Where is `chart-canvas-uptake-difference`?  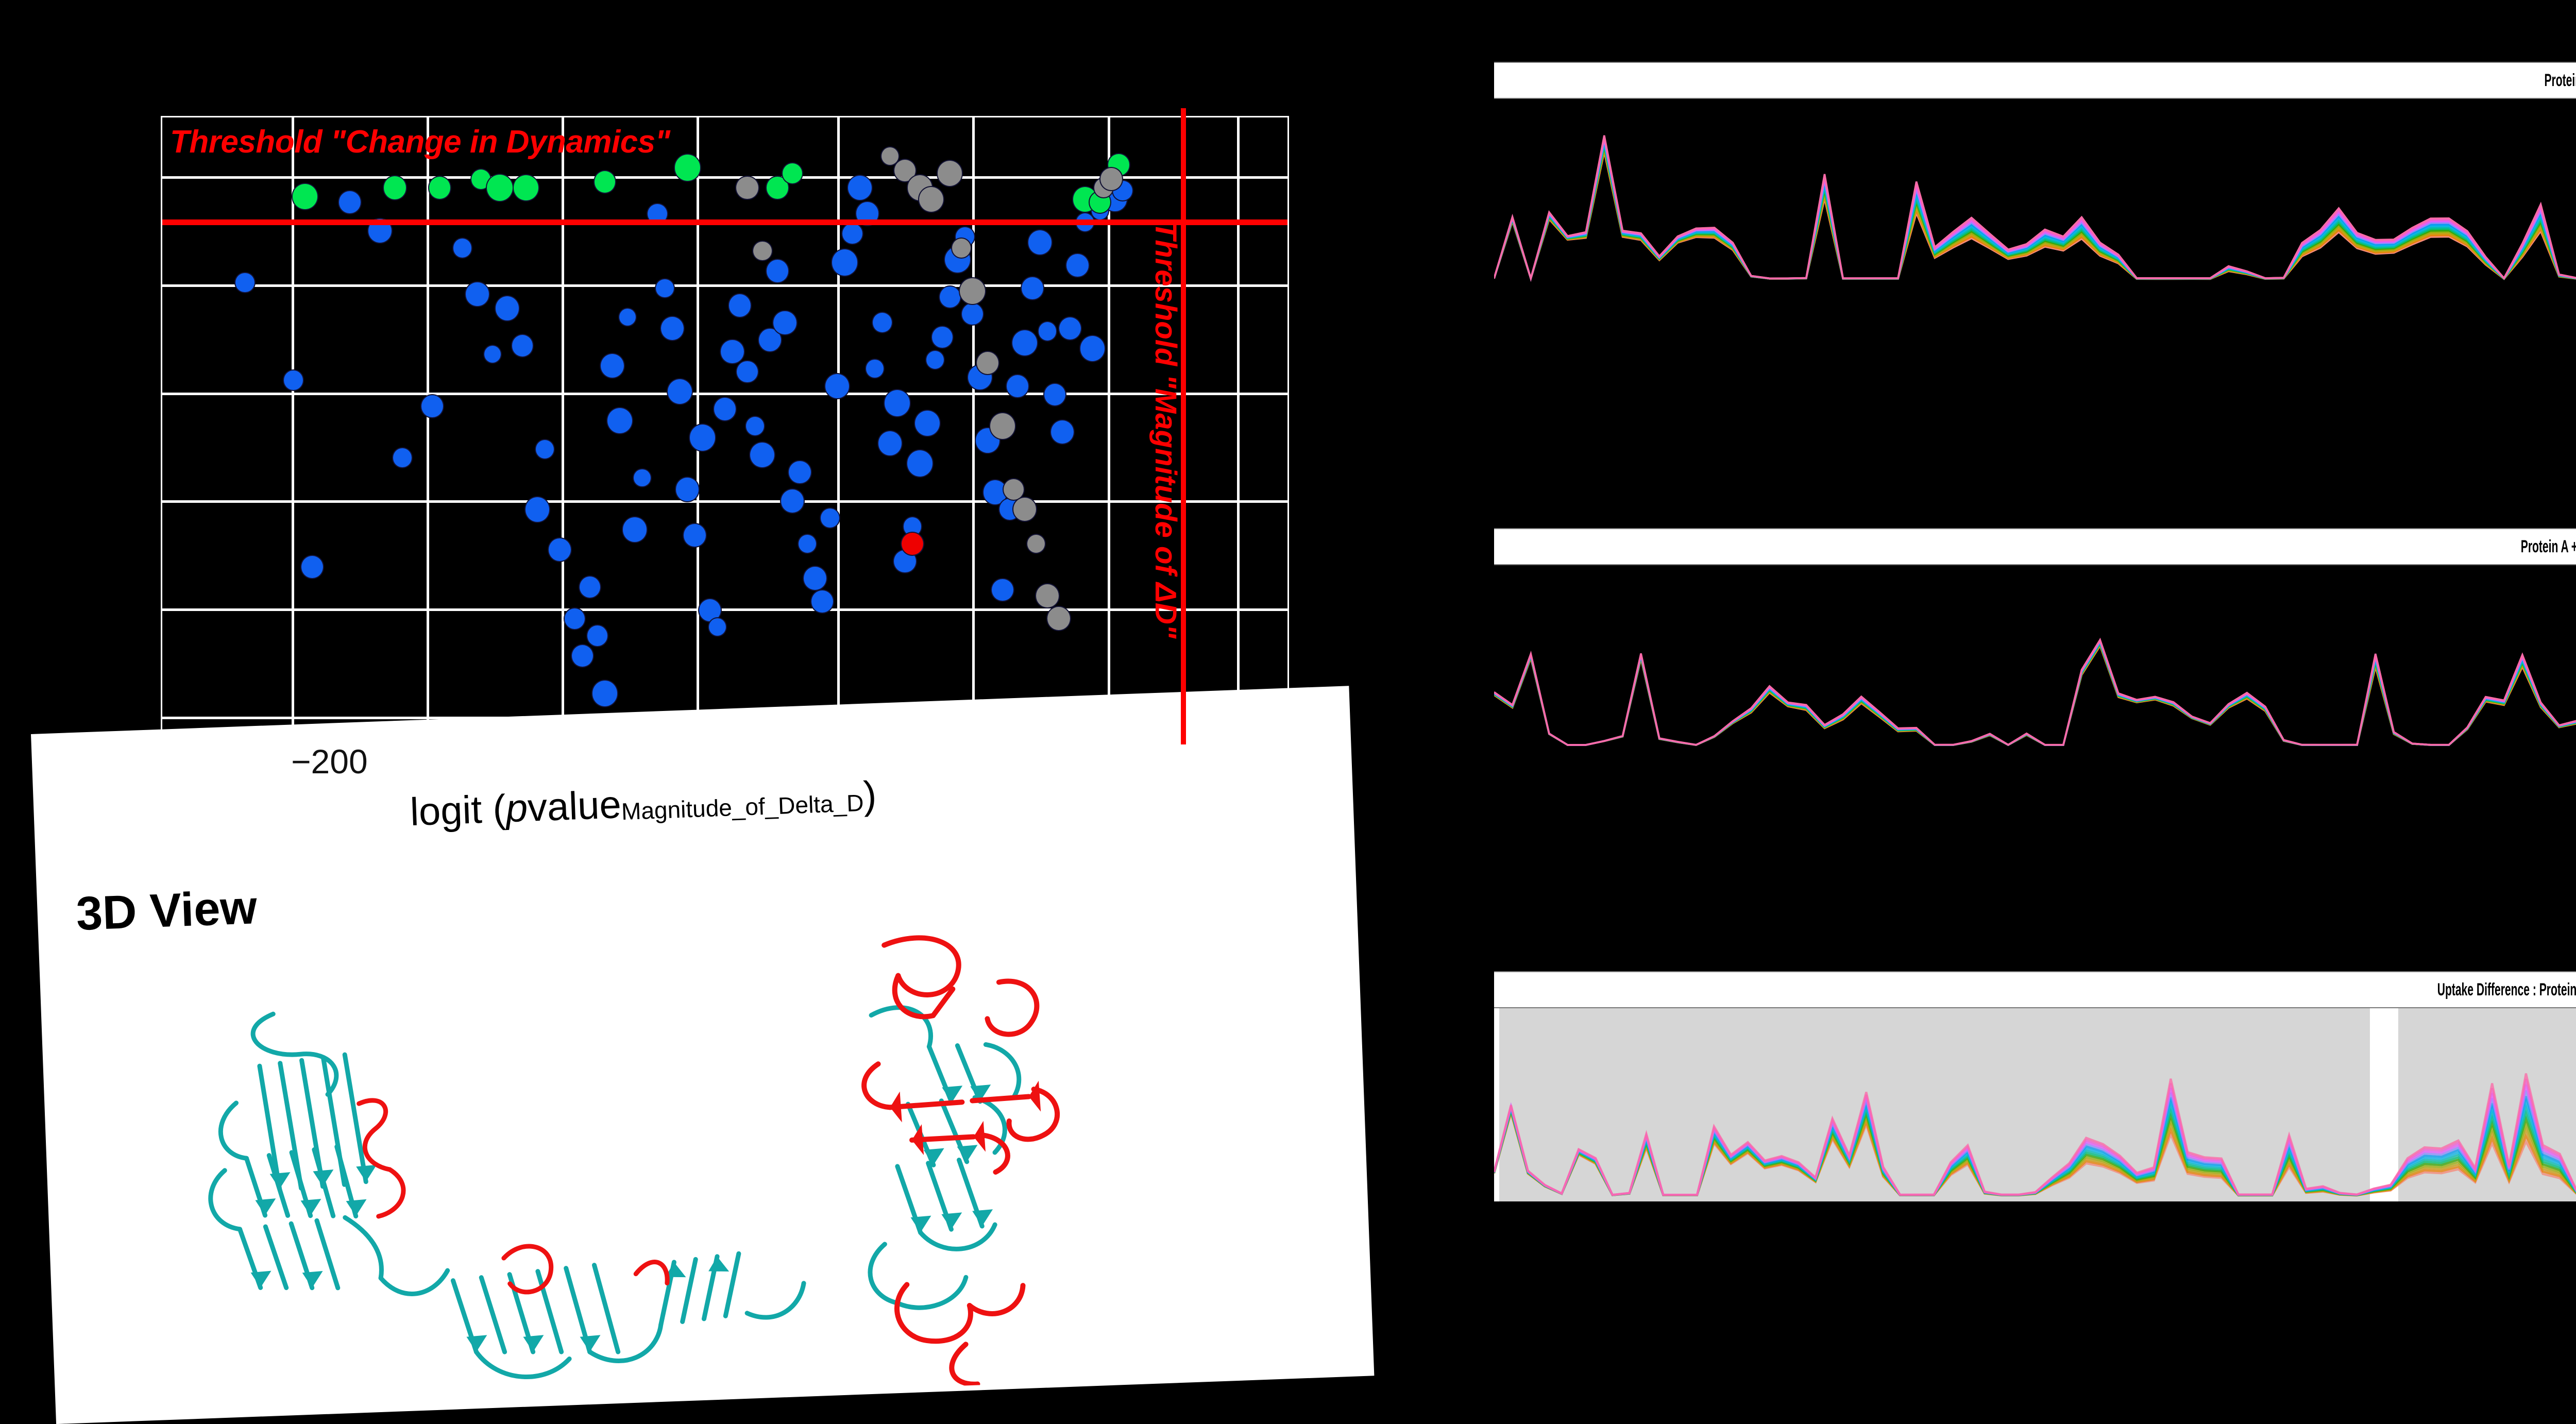
chart-canvas-uptake-difference is located at coordinates (2035, 1104).